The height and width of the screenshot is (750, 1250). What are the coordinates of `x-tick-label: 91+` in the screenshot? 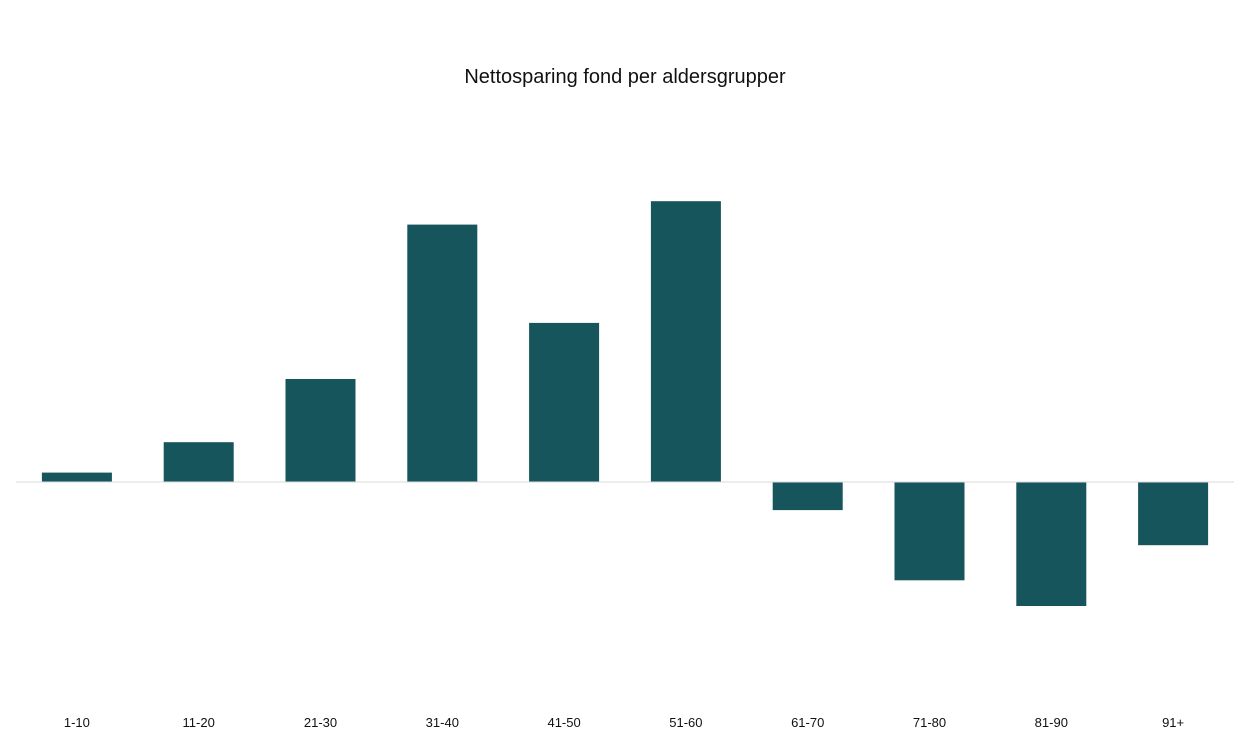 It's located at (1173, 722).